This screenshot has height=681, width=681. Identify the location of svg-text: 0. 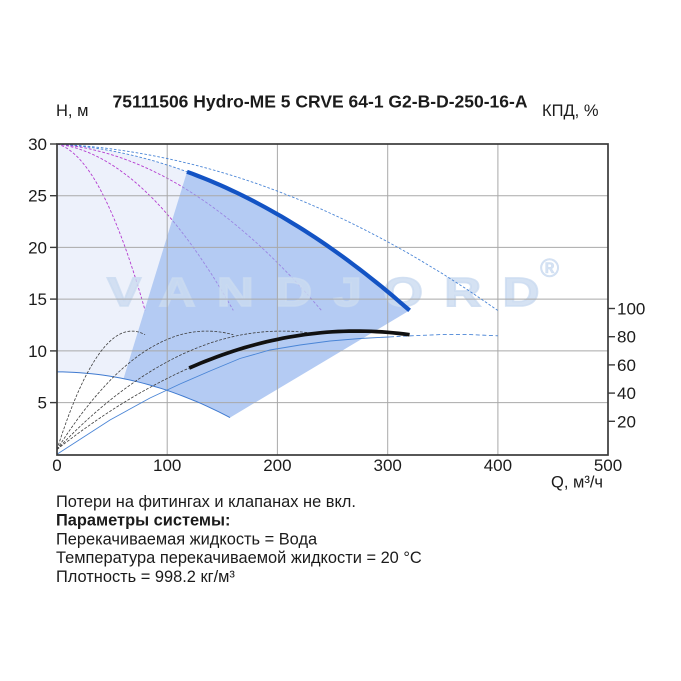
(56, 465).